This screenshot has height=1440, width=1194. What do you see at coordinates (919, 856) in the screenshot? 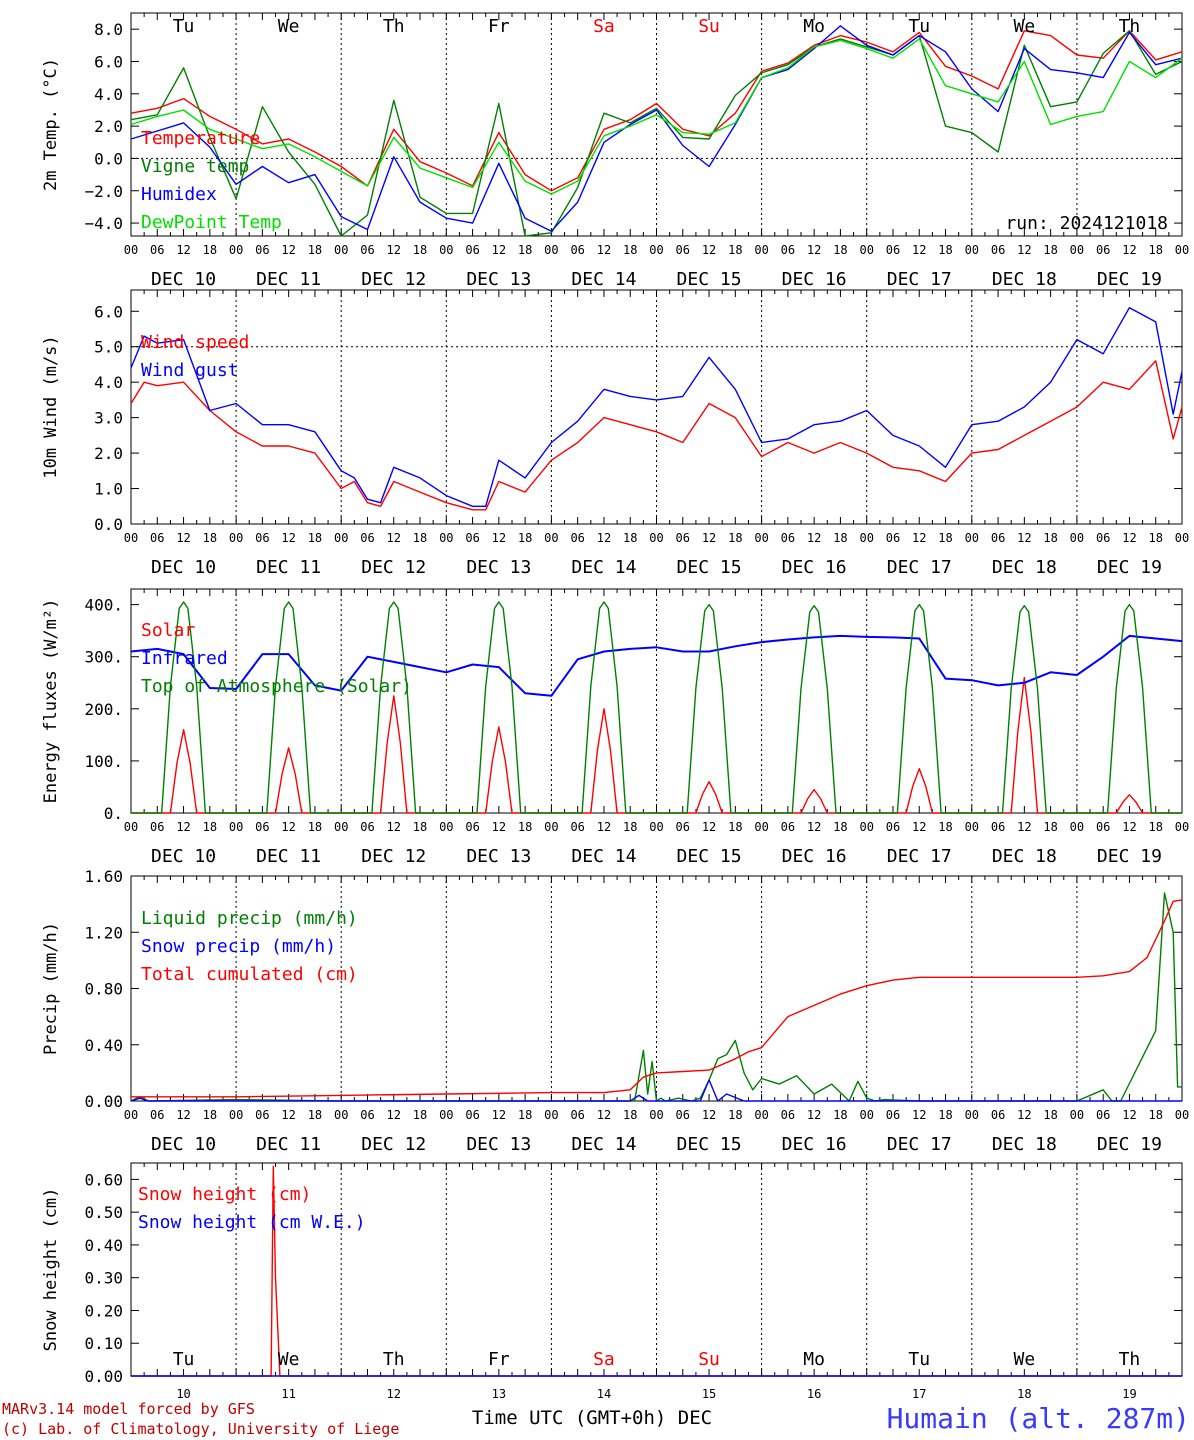
I see `date-label: DEC 17` at bounding box center [919, 856].